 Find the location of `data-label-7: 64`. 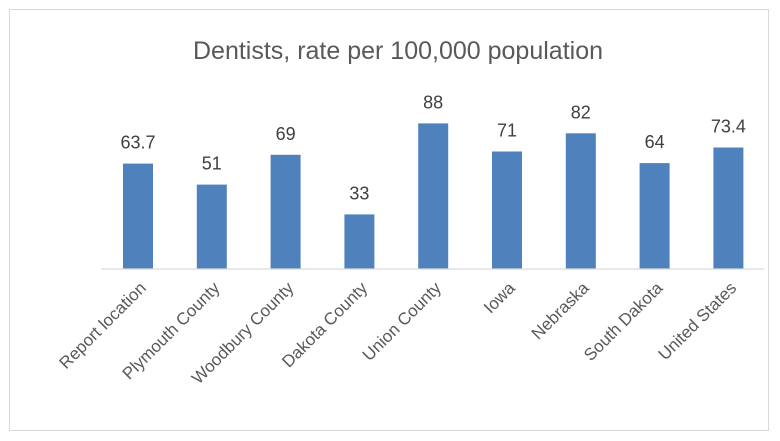

data-label-7: 64 is located at coordinates (655, 142).